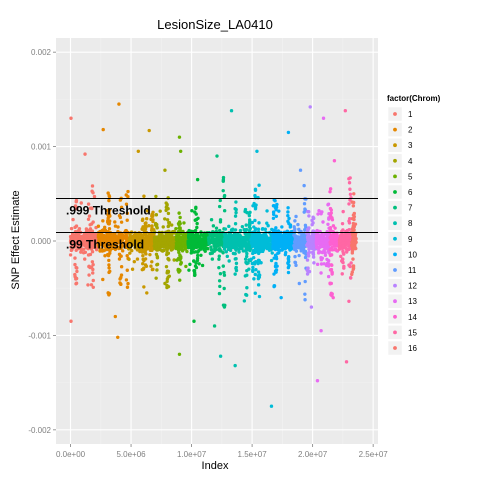  What do you see at coordinates (400, 145) in the screenshot?
I see `legend-item-3: 3` at bounding box center [400, 145].